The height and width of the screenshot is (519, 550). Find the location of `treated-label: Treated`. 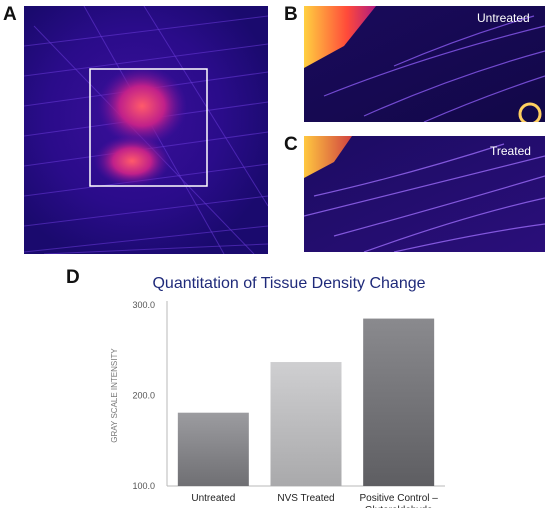

treated-label: Treated is located at coordinates (510, 151).